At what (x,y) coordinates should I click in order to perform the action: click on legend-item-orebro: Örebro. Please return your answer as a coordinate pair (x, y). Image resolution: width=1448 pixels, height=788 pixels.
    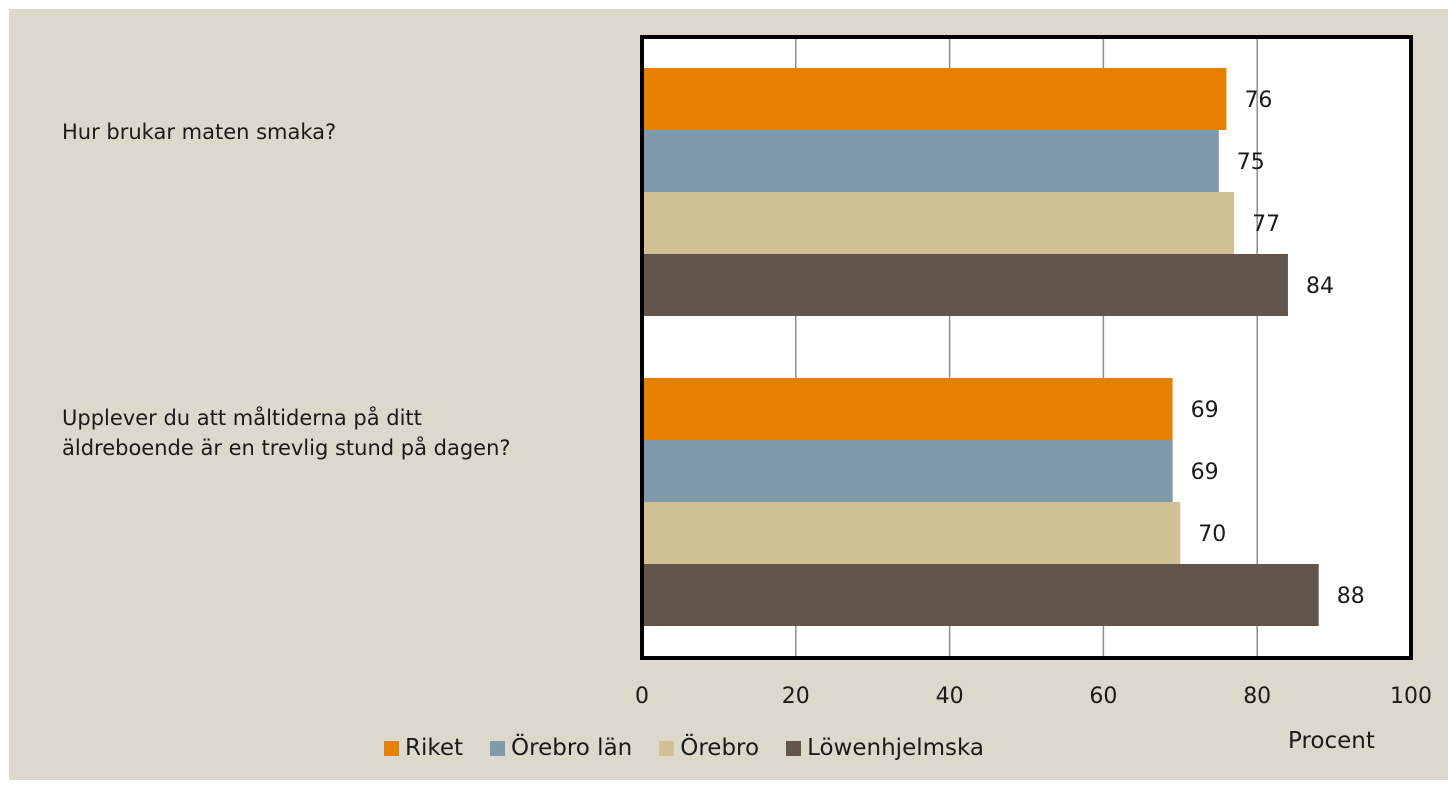
    Looking at the image, I should click on (709, 748).